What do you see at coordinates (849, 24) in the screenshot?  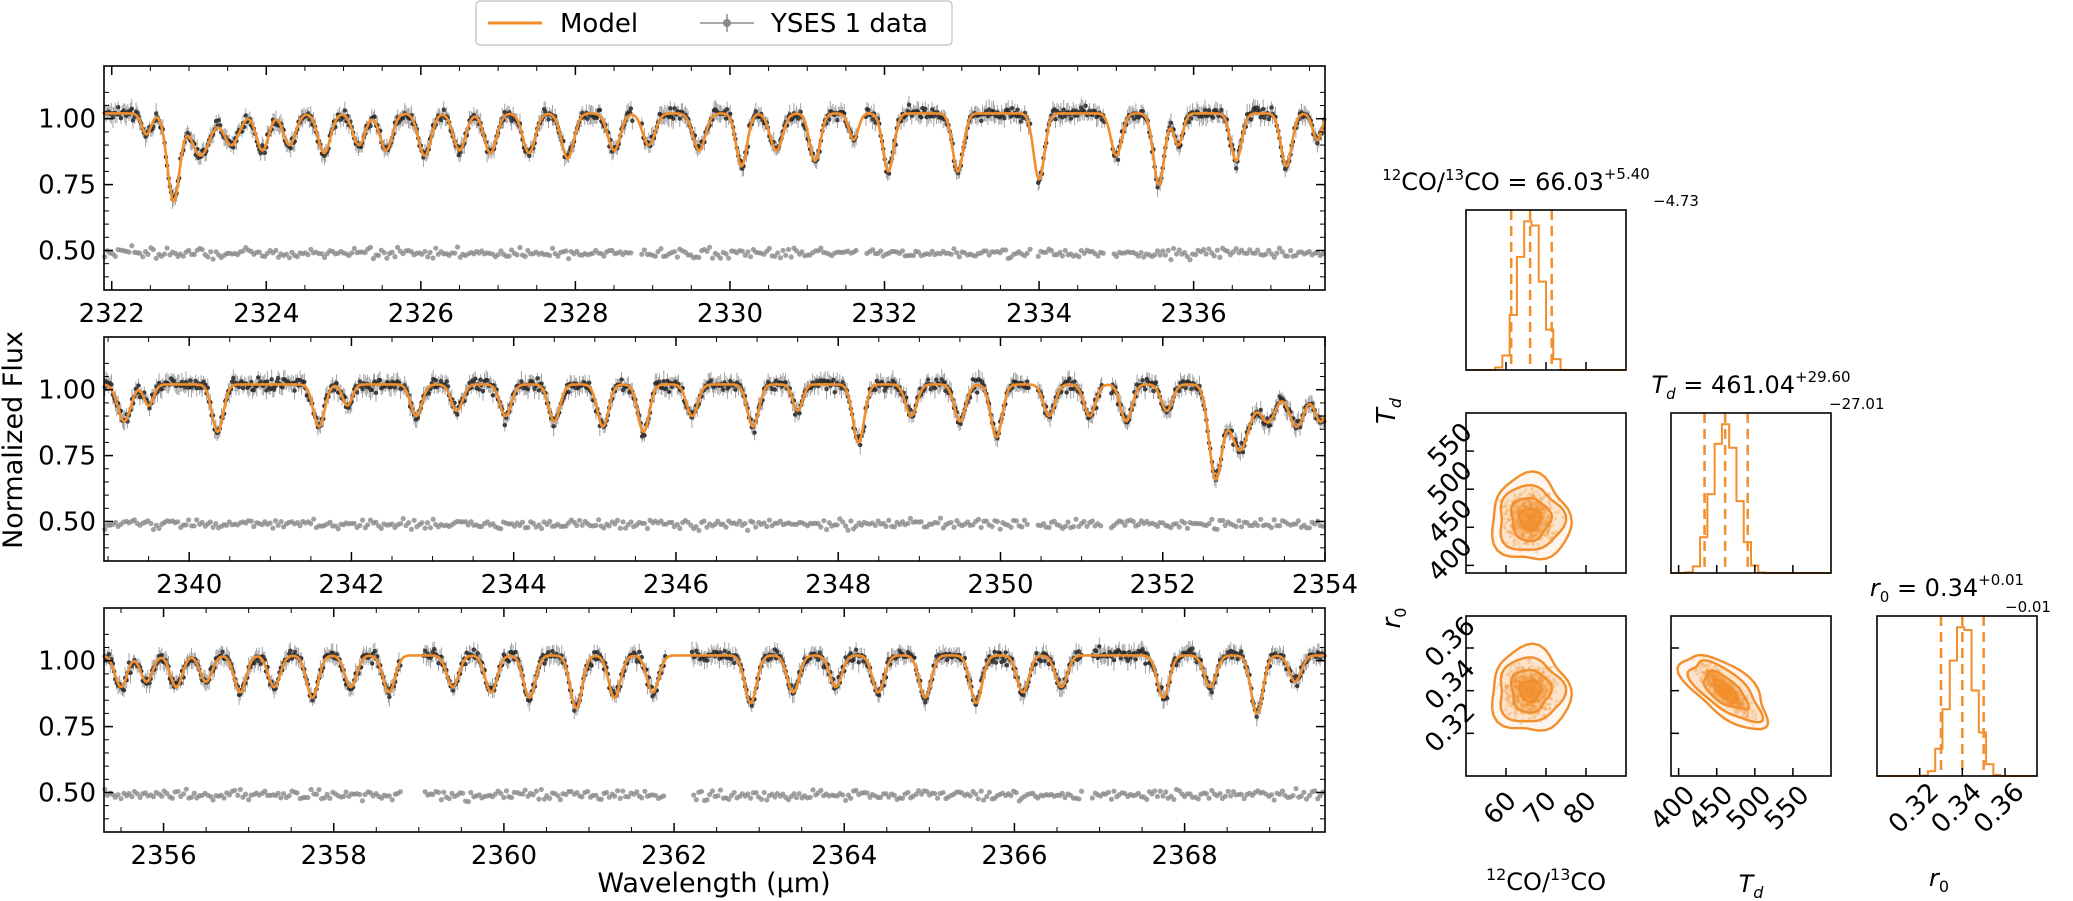 I see `legend-data-label: YSES 1 data` at bounding box center [849, 24].